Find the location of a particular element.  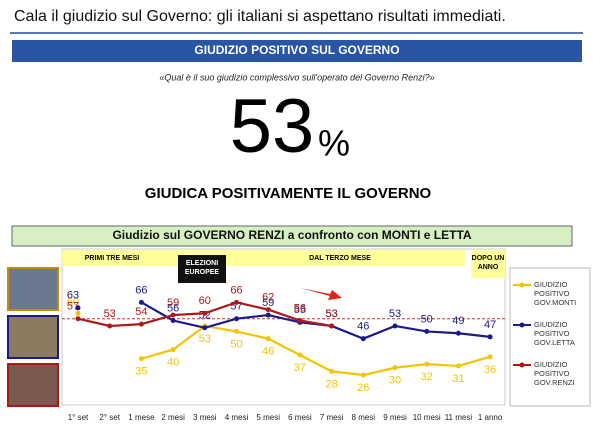

x-tick-label: 8 mesi is located at coordinates (364, 417).